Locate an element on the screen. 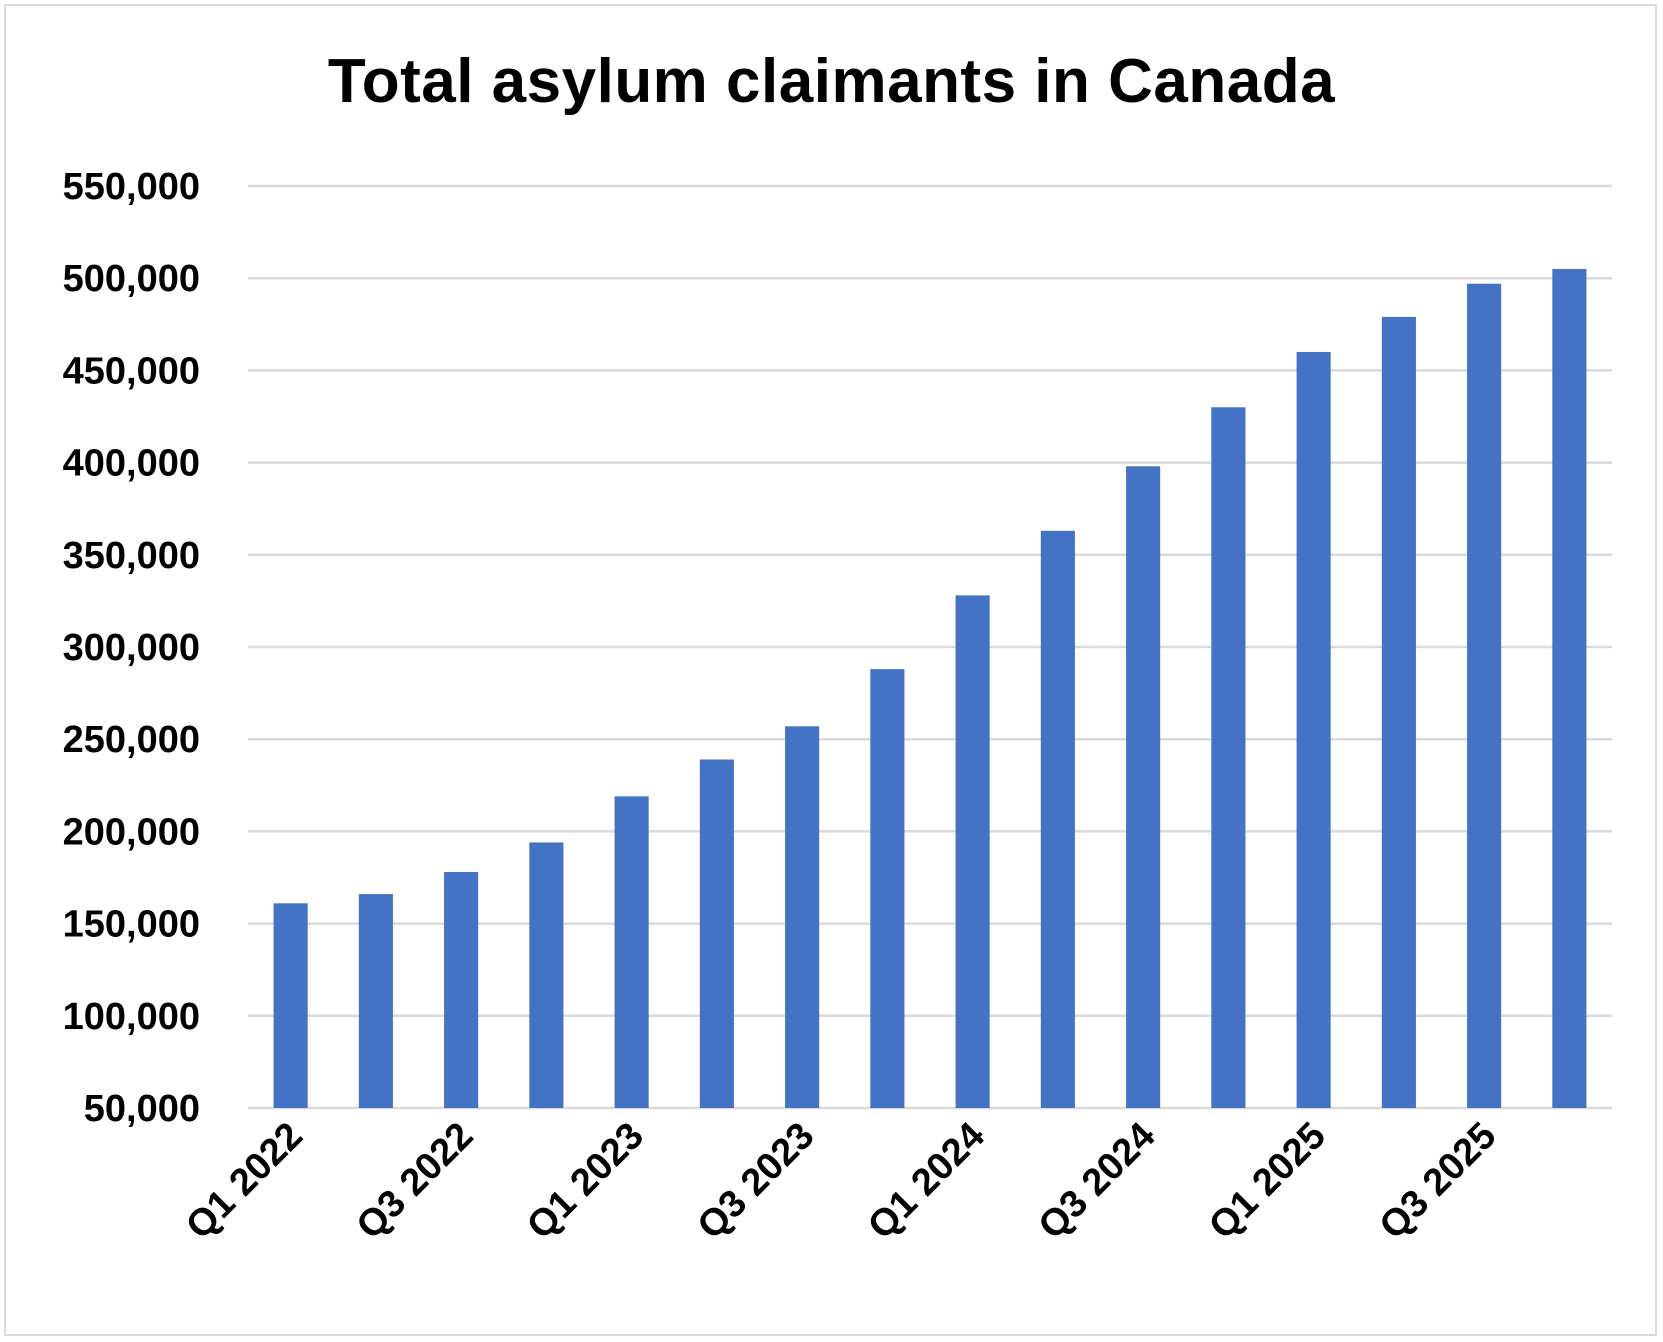 This screenshot has width=1663, height=1342. x-tick-label: Q3 2023 is located at coordinates (756, 1181).